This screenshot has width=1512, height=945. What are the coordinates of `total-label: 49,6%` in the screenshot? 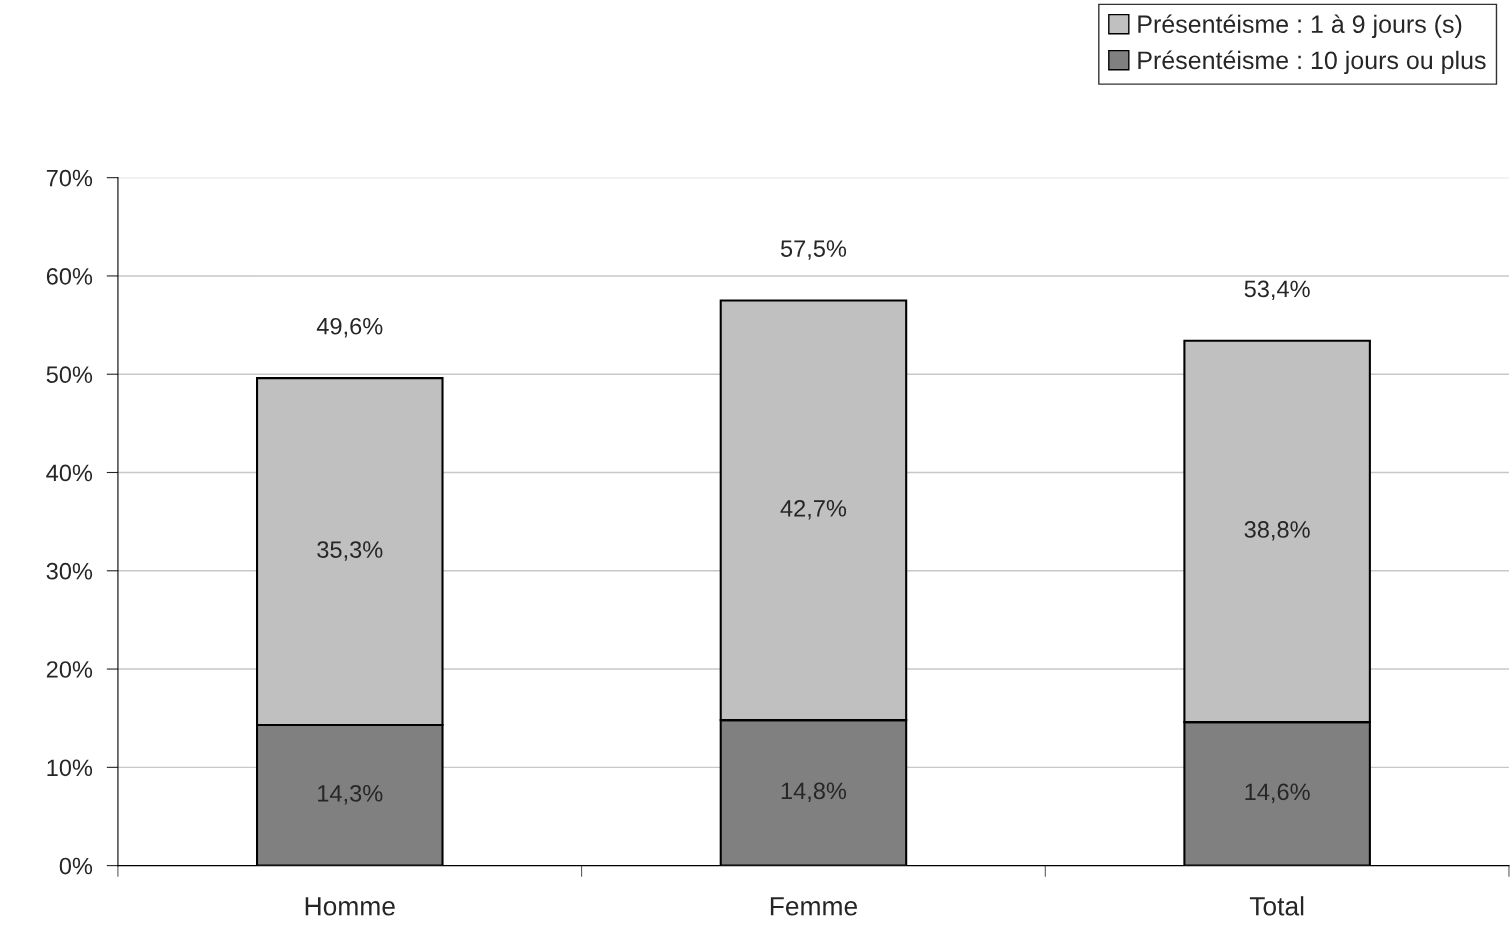 It's located at (349, 327).